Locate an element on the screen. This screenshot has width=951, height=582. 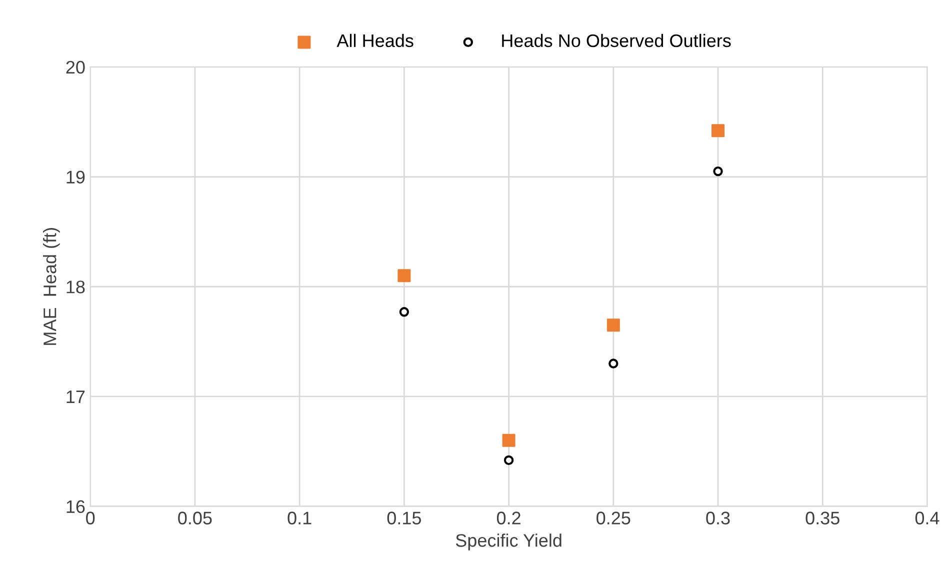
y-axis-title: MAE Head (ft) is located at coordinates (51, 286).